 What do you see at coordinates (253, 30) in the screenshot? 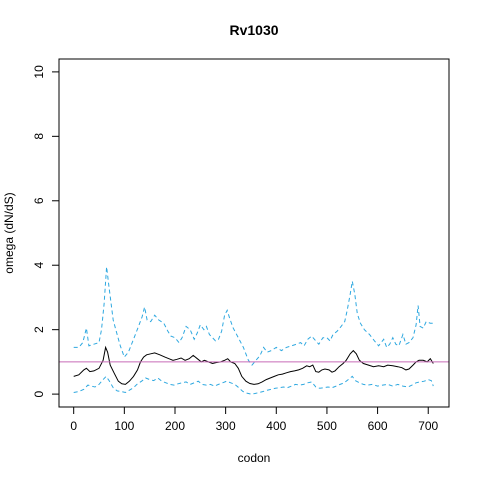
I see `chart-title: Rv1030` at bounding box center [253, 30].